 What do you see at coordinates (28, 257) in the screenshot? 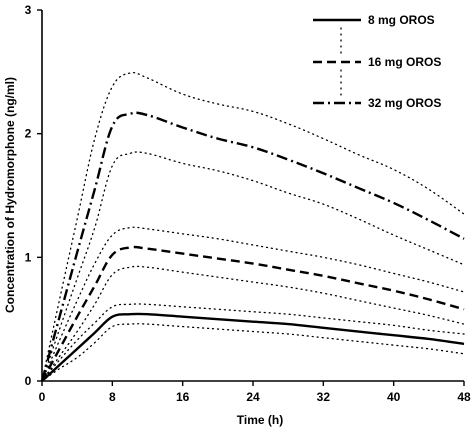
I see `y-tick-label: 1` at bounding box center [28, 257].